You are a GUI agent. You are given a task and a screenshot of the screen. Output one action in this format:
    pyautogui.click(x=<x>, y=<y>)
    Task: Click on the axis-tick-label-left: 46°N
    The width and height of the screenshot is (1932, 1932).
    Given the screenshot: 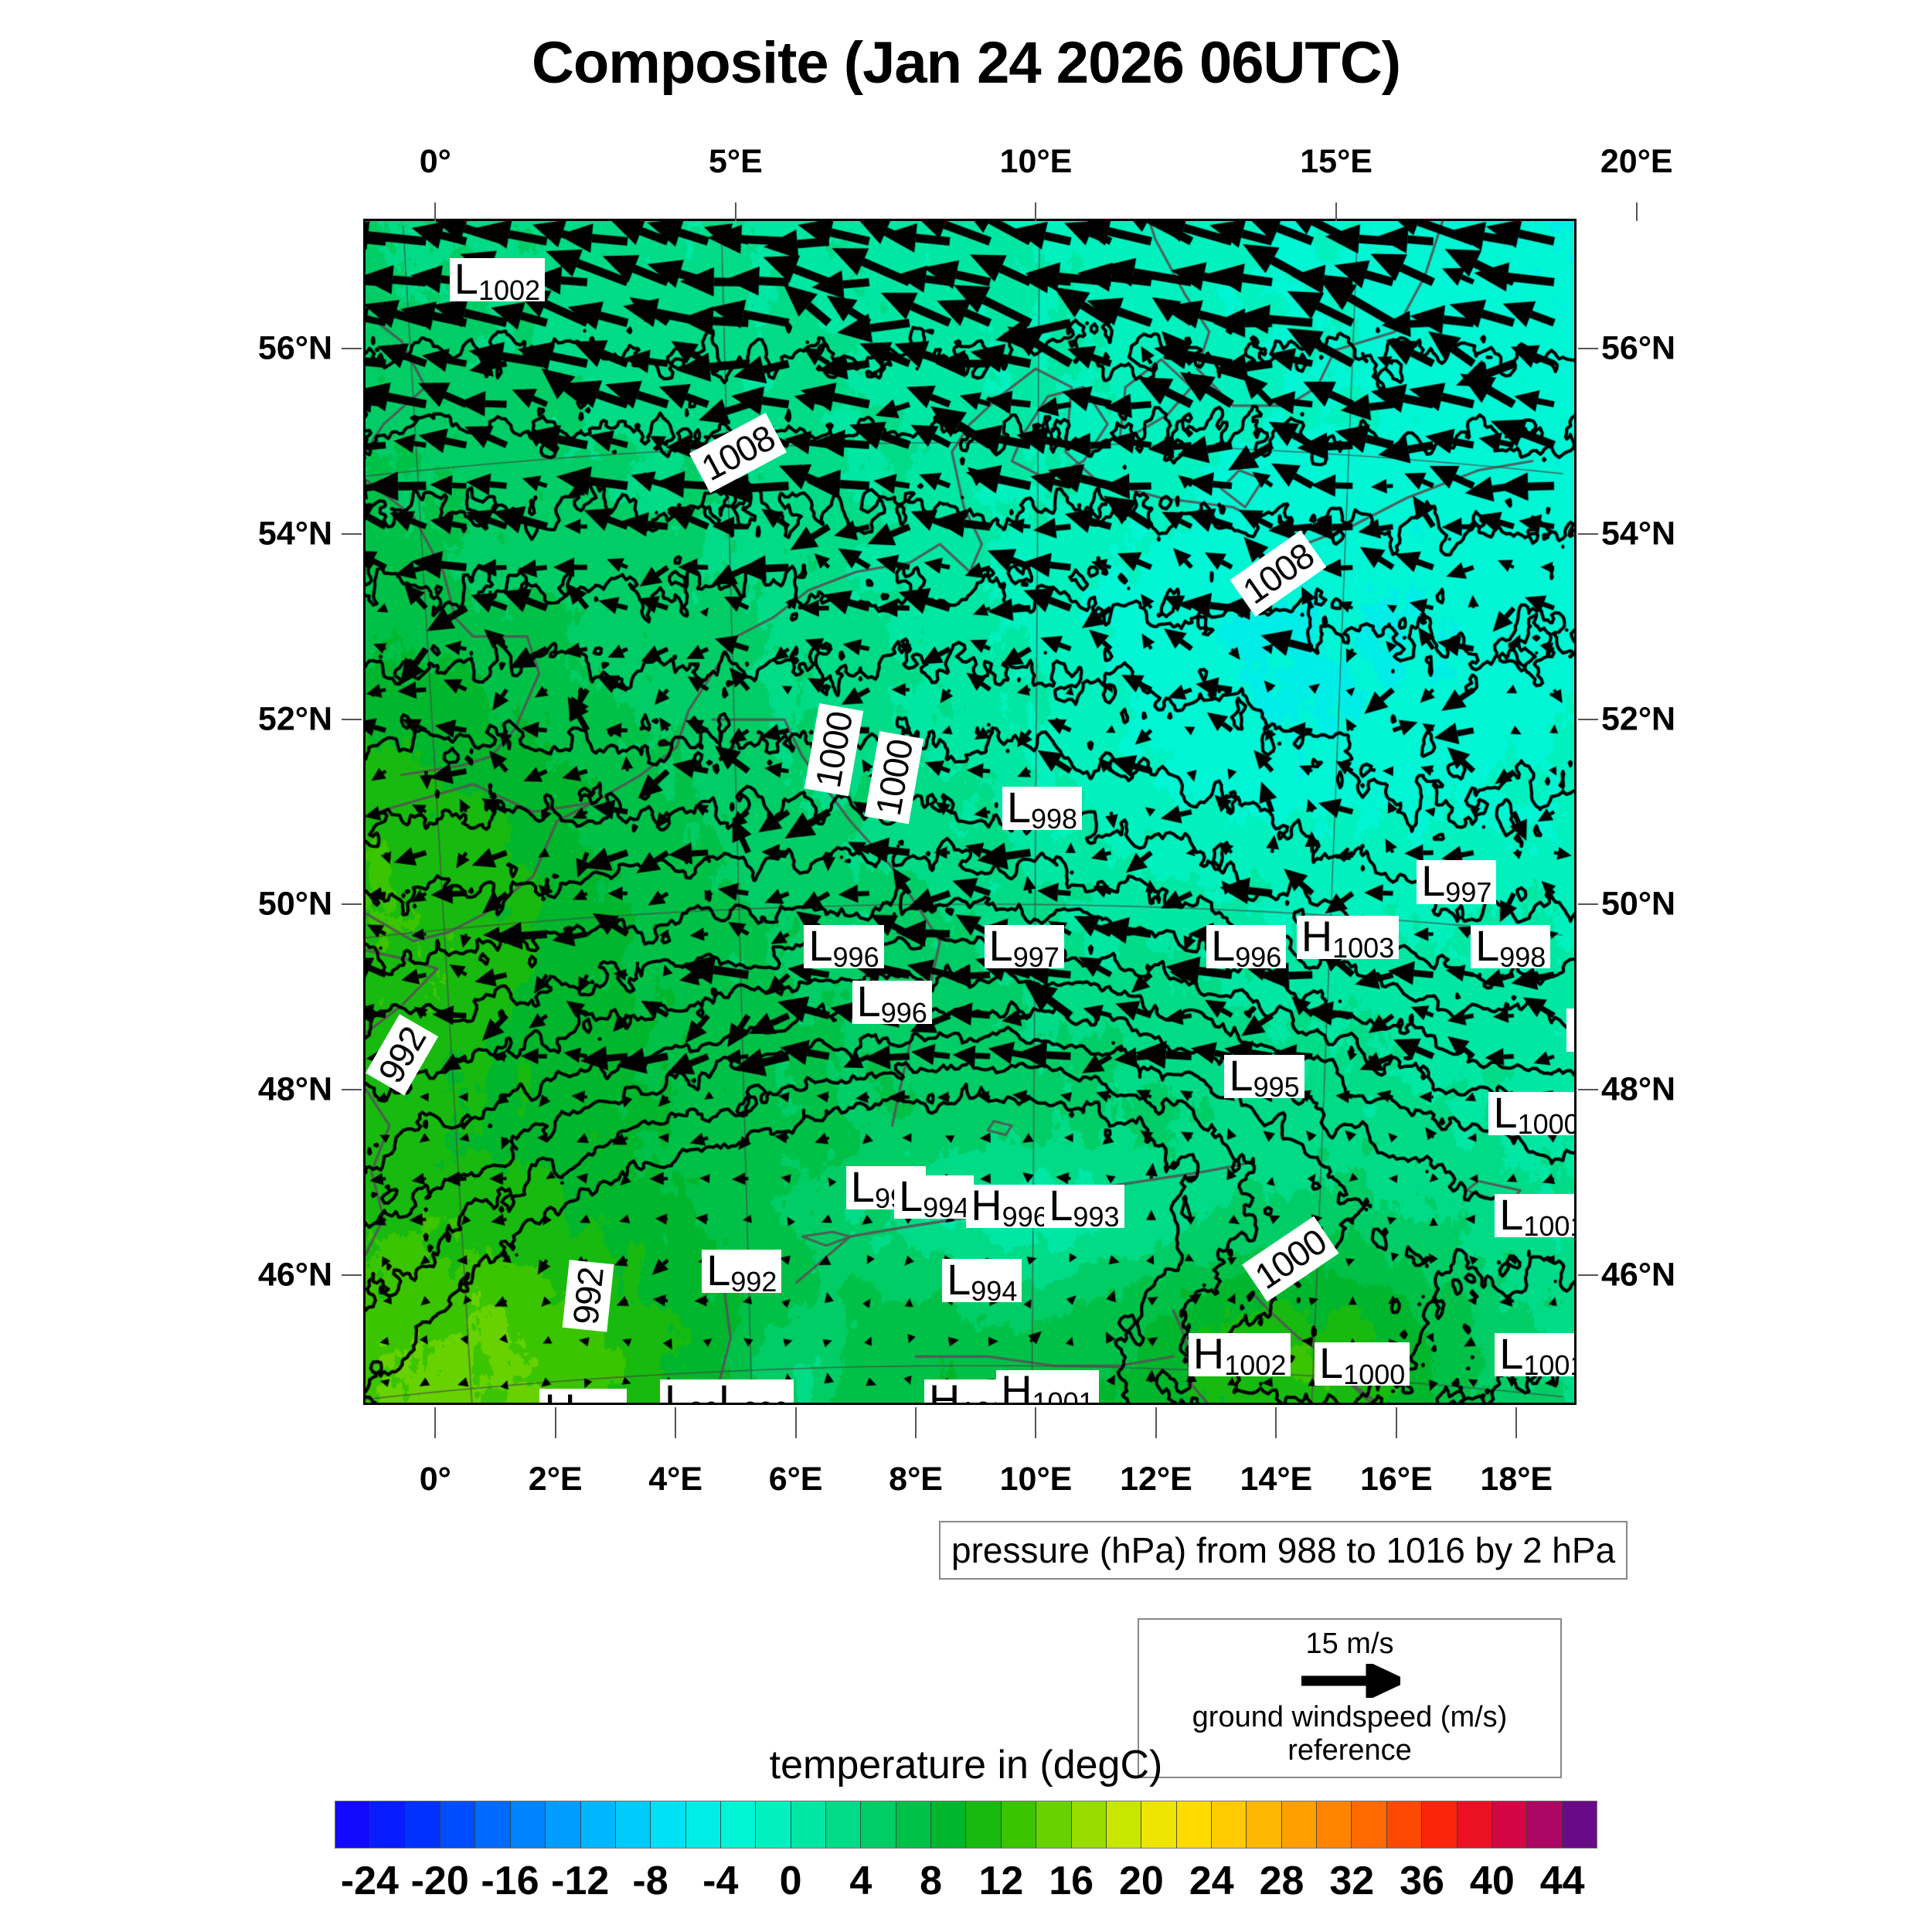 What is the action you would take?
    pyautogui.click(x=294, y=1275)
    